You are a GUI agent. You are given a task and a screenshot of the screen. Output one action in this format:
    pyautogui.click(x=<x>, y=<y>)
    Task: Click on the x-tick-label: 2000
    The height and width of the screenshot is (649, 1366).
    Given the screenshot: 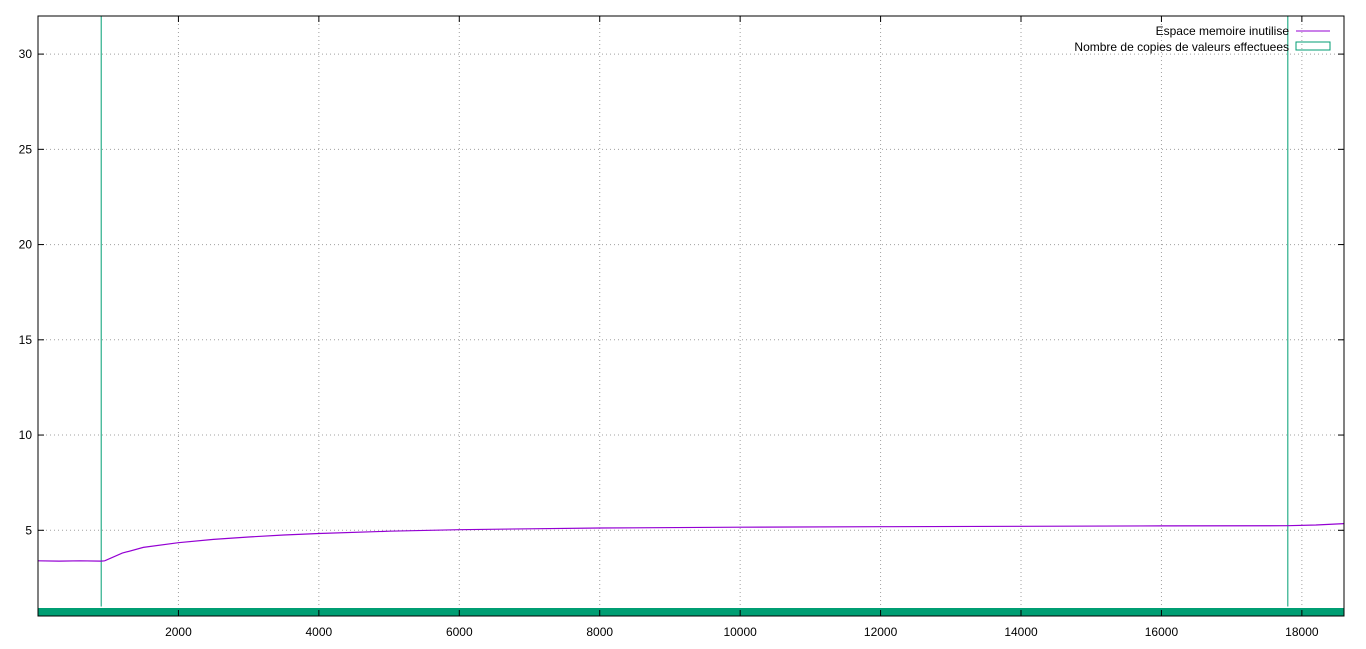 What is the action you would take?
    pyautogui.click(x=178, y=632)
    